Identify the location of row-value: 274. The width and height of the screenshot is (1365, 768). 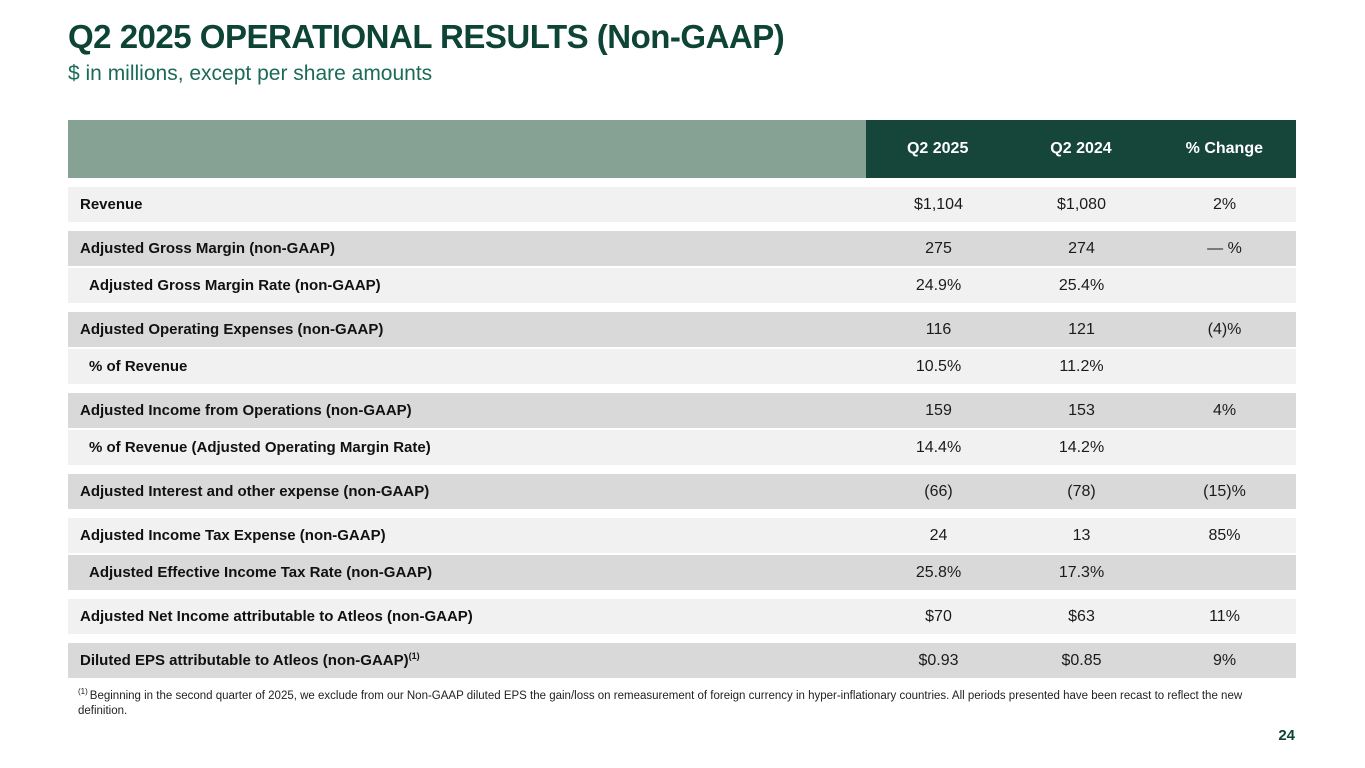
(1081, 248).